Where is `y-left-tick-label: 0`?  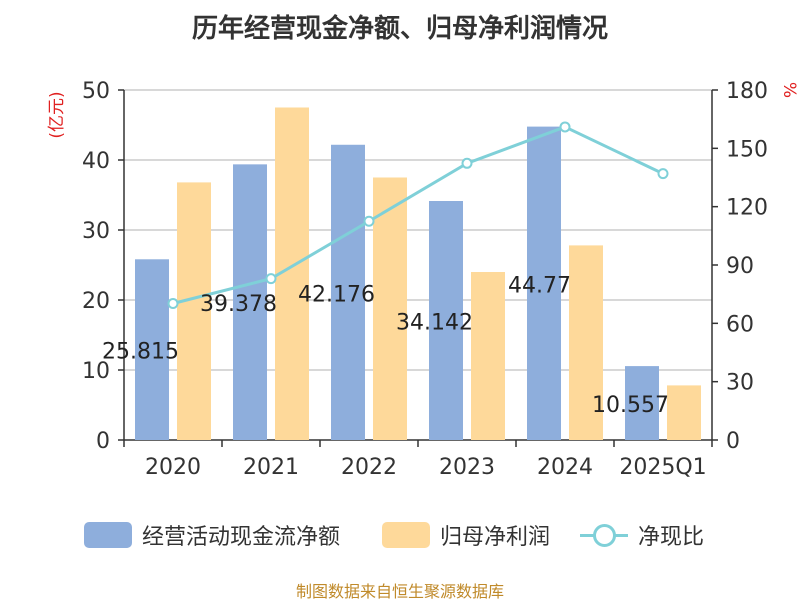
y-left-tick-label: 0 is located at coordinates (103, 441).